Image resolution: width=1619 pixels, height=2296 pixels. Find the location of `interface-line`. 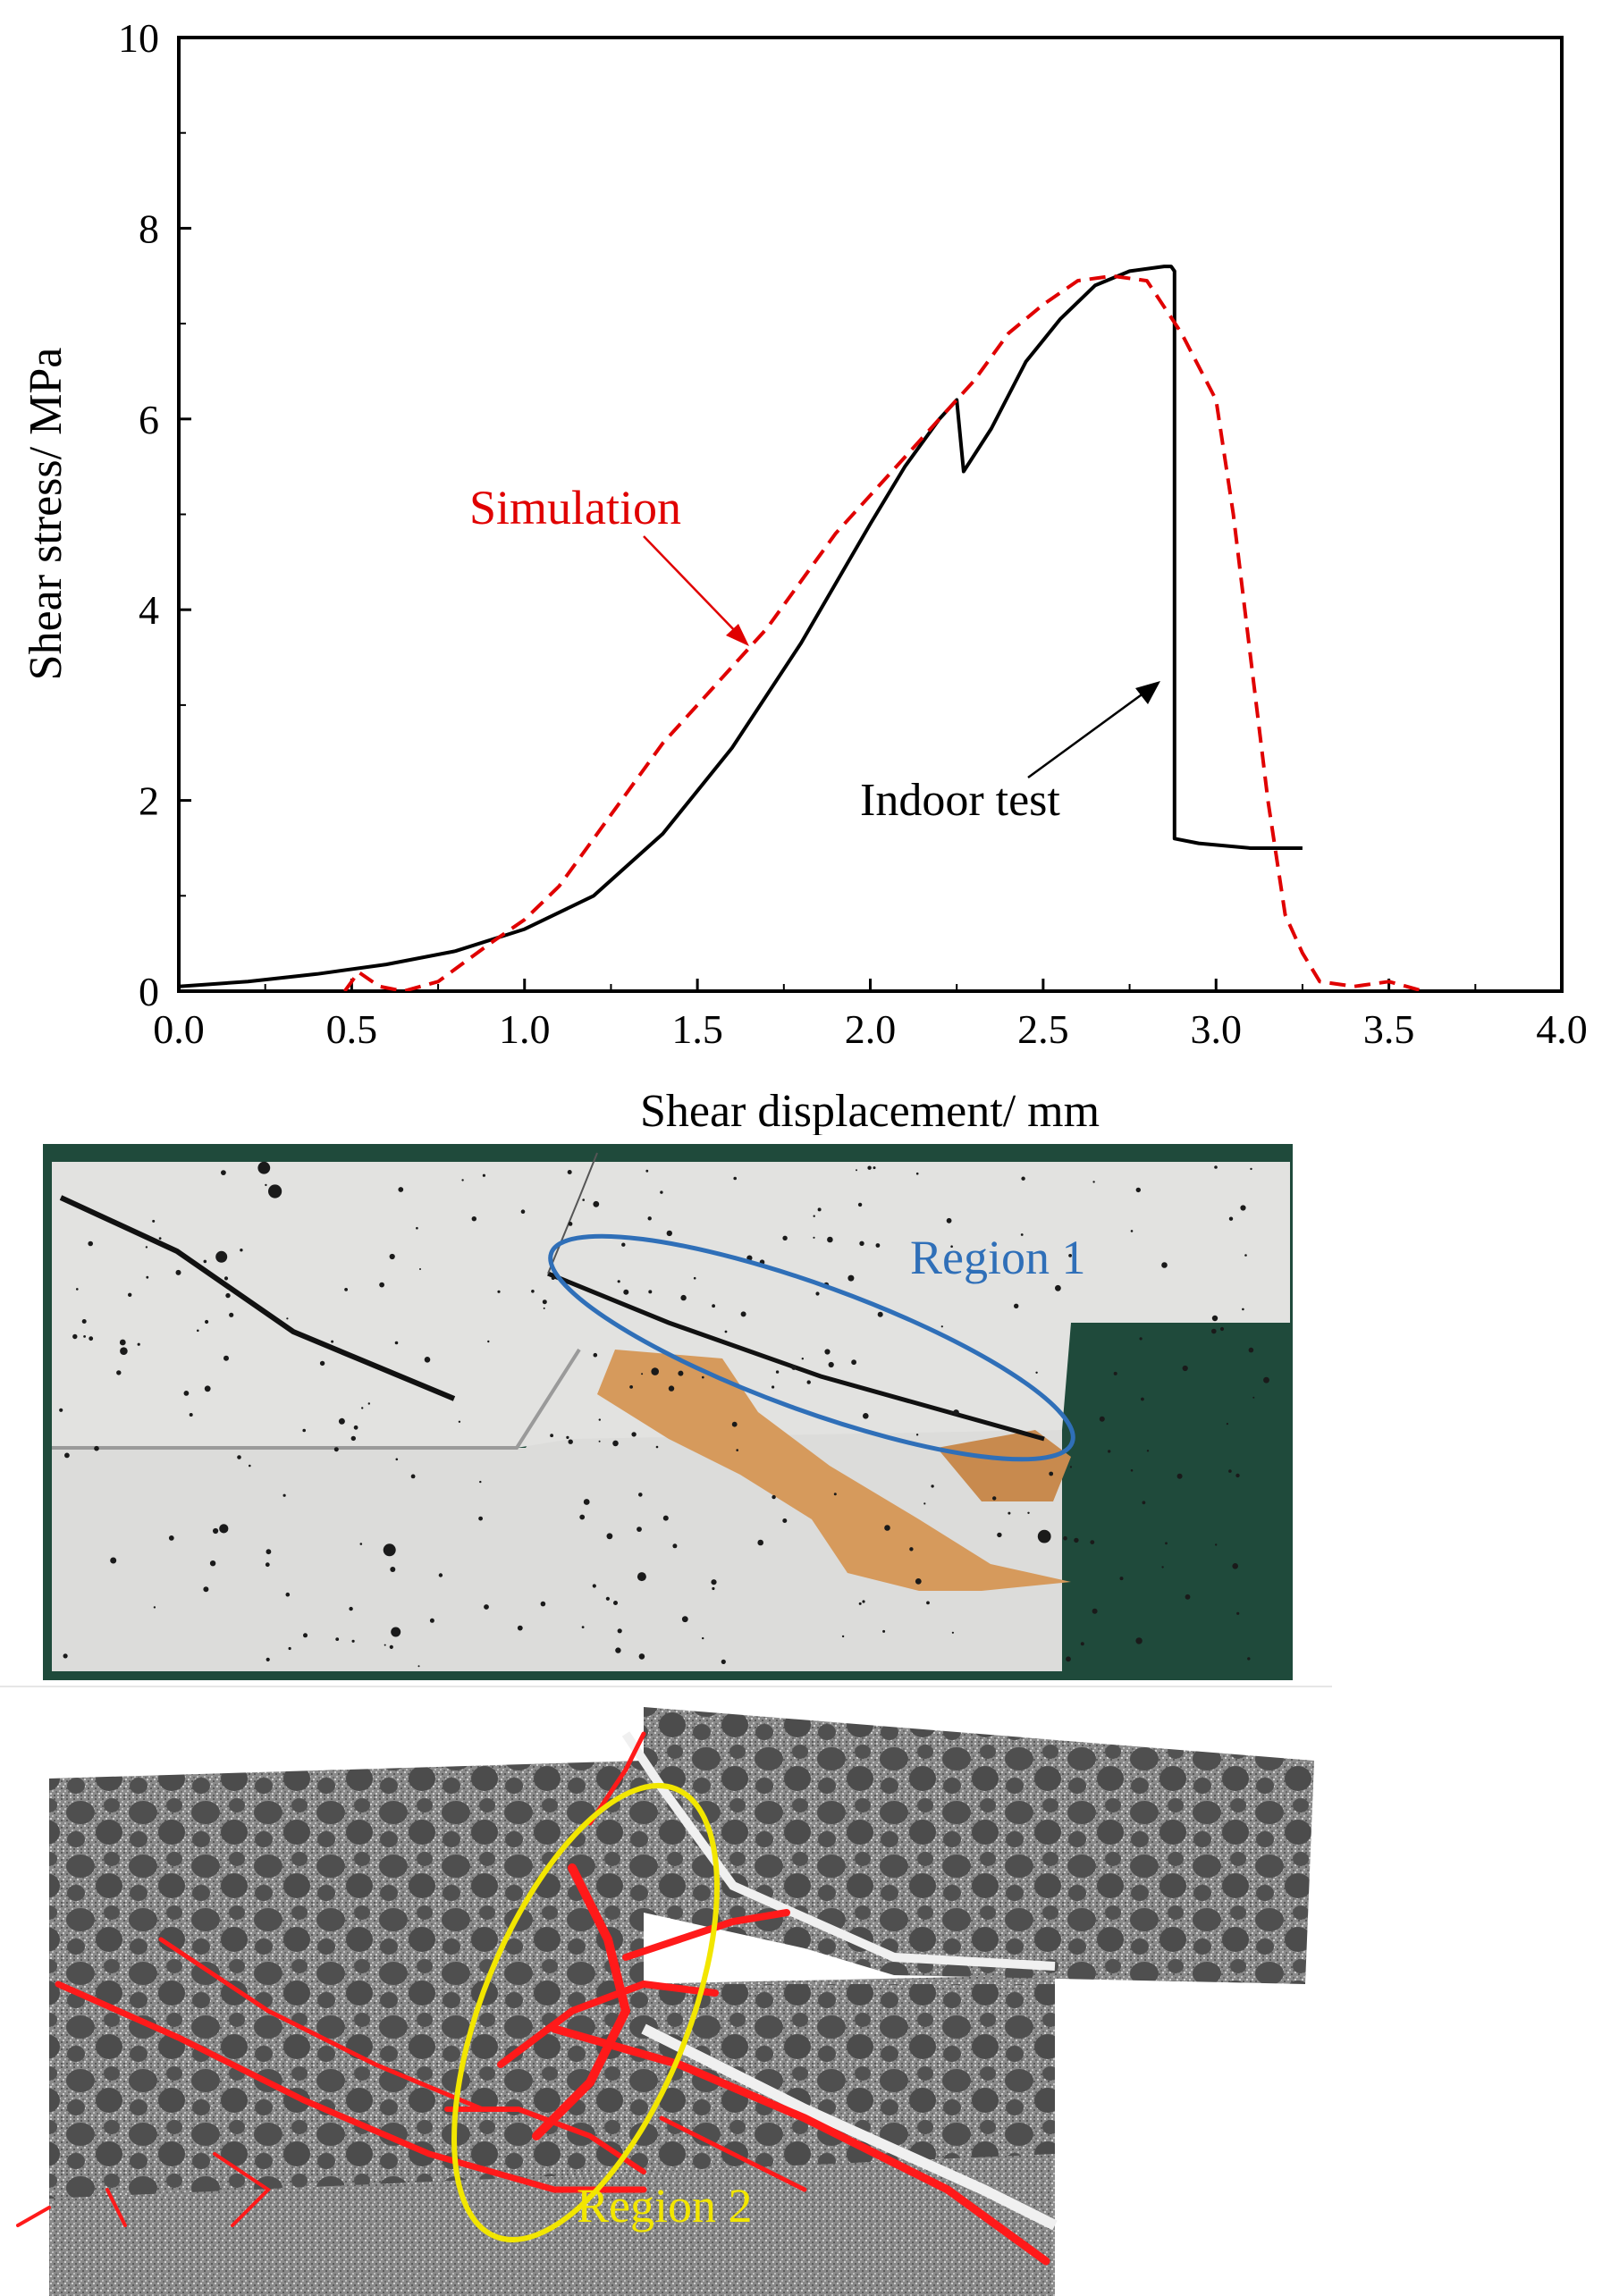

interface-line is located at coordinates (316, 1399).